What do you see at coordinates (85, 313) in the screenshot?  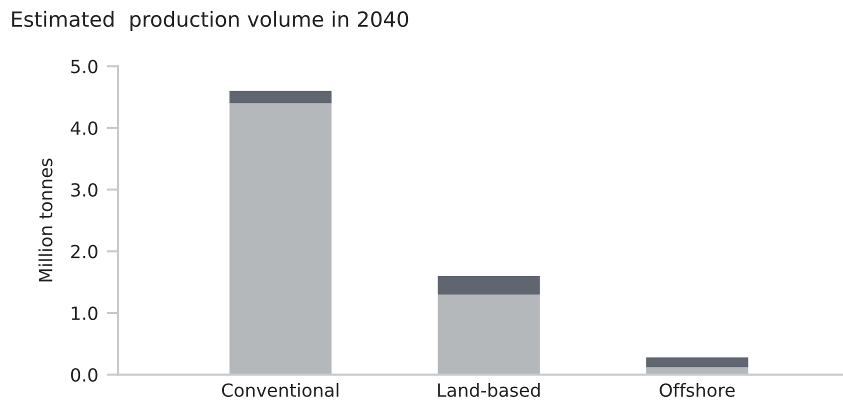 I see `y-tick-label: 1.0` at bounding box center [85, 313].